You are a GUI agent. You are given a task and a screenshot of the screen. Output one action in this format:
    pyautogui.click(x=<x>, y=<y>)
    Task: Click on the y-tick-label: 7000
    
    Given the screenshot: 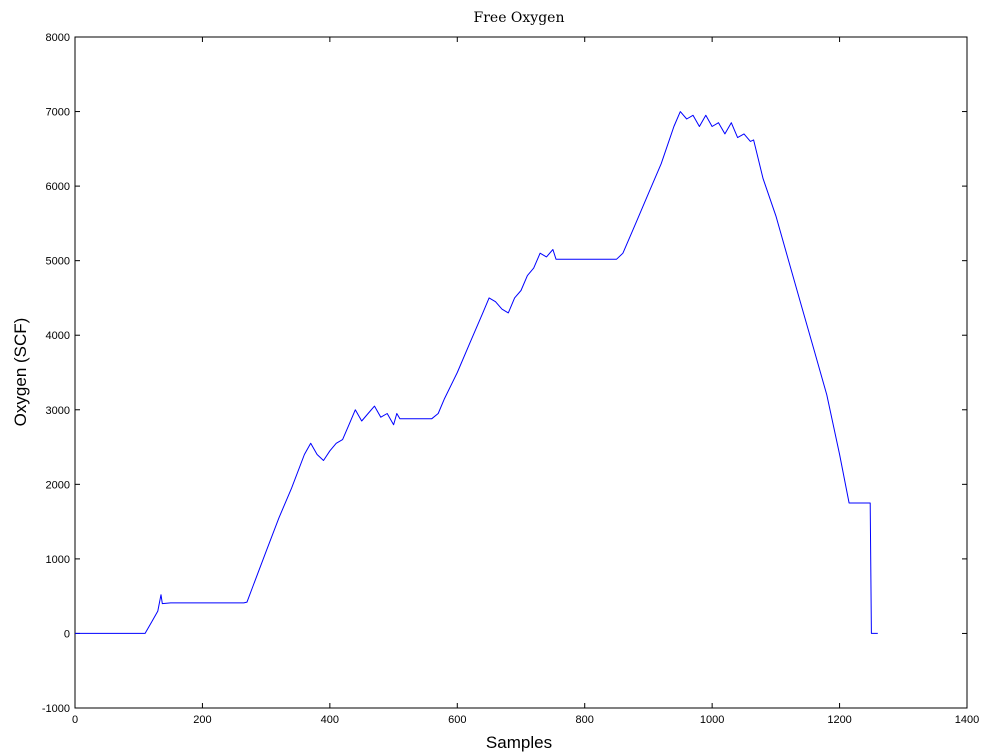 What is the action you would take?
    pyautogui.click(x=58, y=113)
    